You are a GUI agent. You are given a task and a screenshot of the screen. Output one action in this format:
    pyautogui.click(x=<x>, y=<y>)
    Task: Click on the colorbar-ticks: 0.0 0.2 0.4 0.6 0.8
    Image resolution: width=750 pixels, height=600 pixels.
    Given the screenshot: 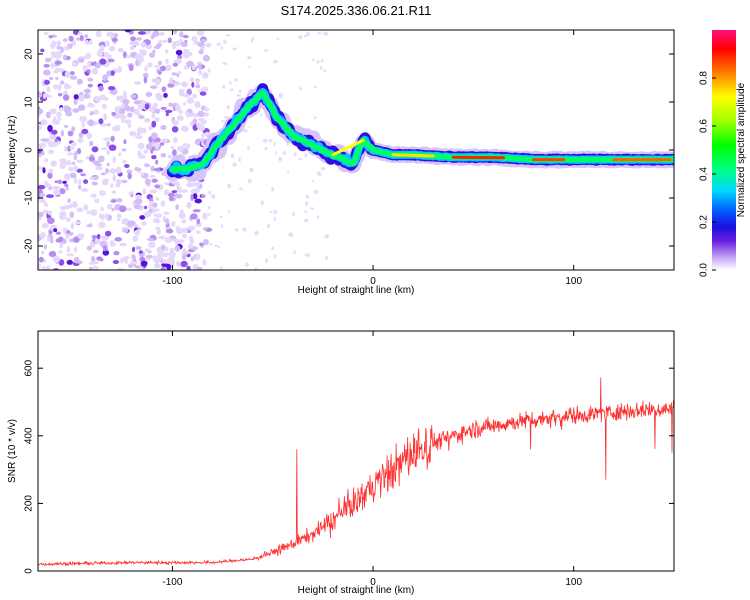 What is the action you would take?
    pyautogui.click(x=707, y=174)
    